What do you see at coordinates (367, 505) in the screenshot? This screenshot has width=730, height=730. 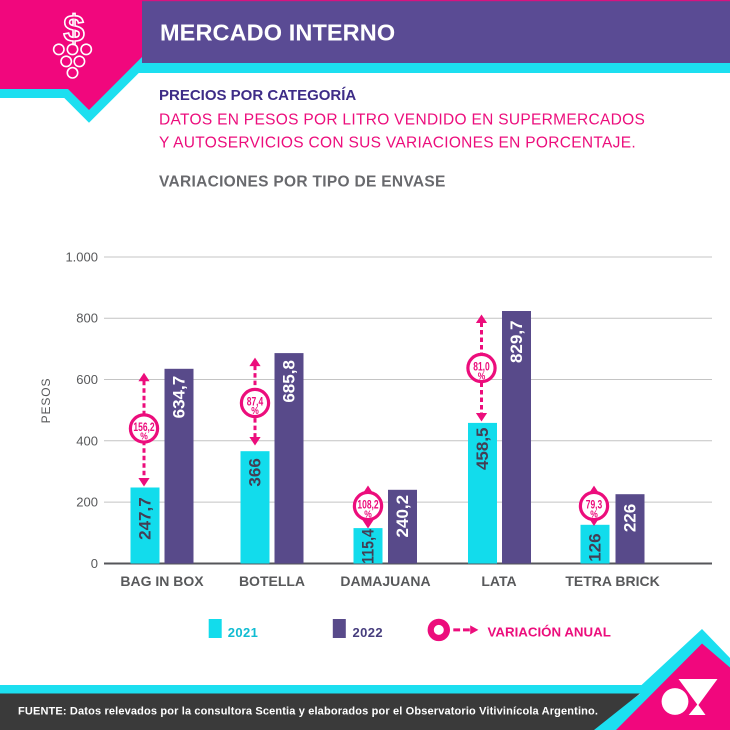 I see `svg-text: 108,2` at bounding box center [367, 505].